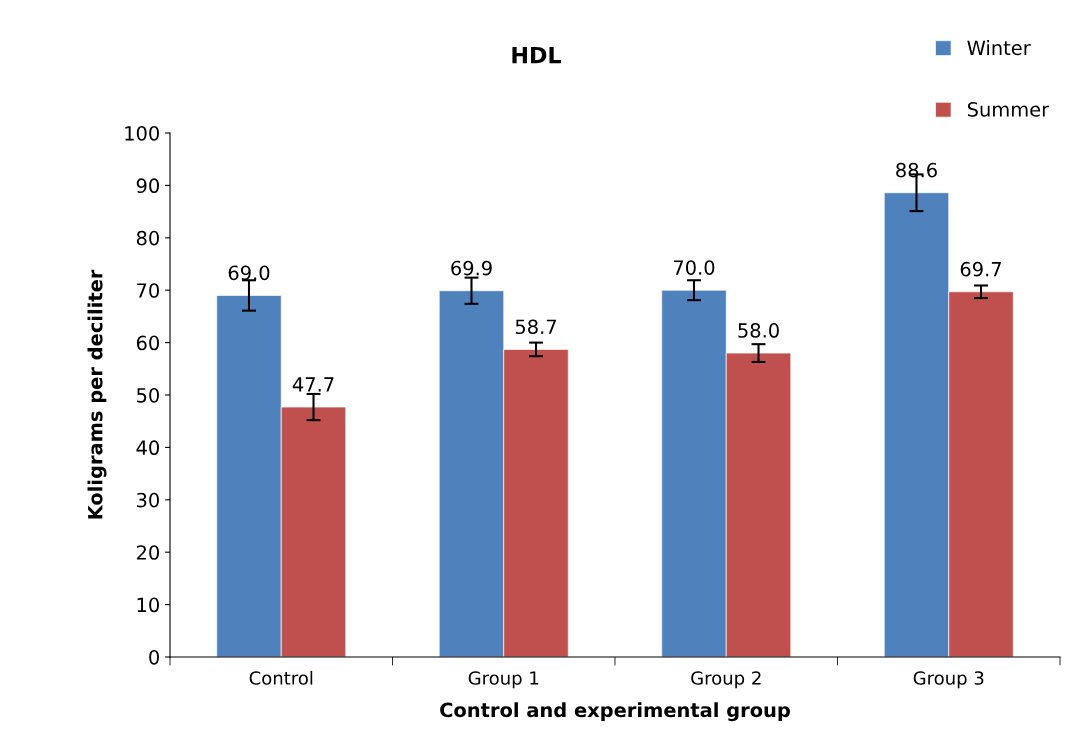 The image size is (1072, 754). Describe the element at coordinates (142, 133) in the screenshot. I see `y-tick-label: 100` at that location.